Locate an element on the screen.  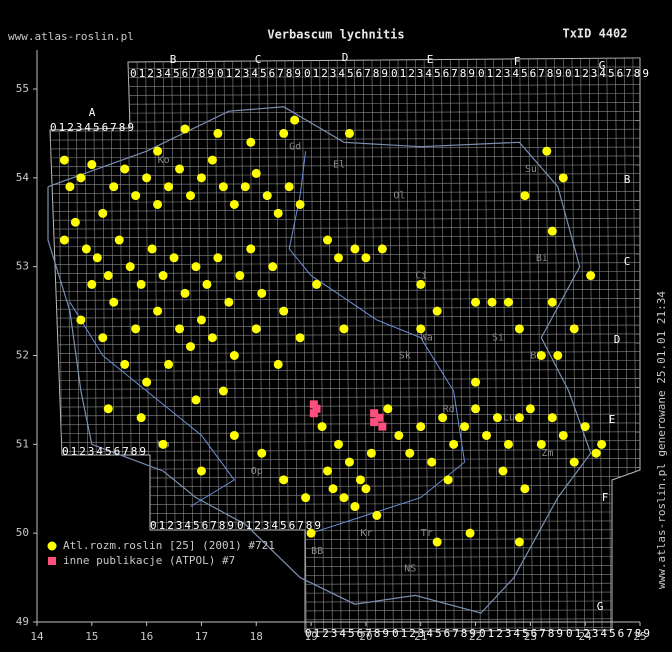
grid-row-label: E is located at coordinates (612, 419).